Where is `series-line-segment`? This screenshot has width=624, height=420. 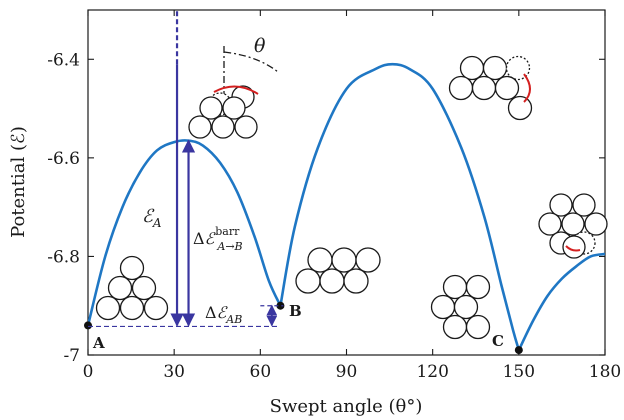 series-line-segment is located at coordinates (561, 301).